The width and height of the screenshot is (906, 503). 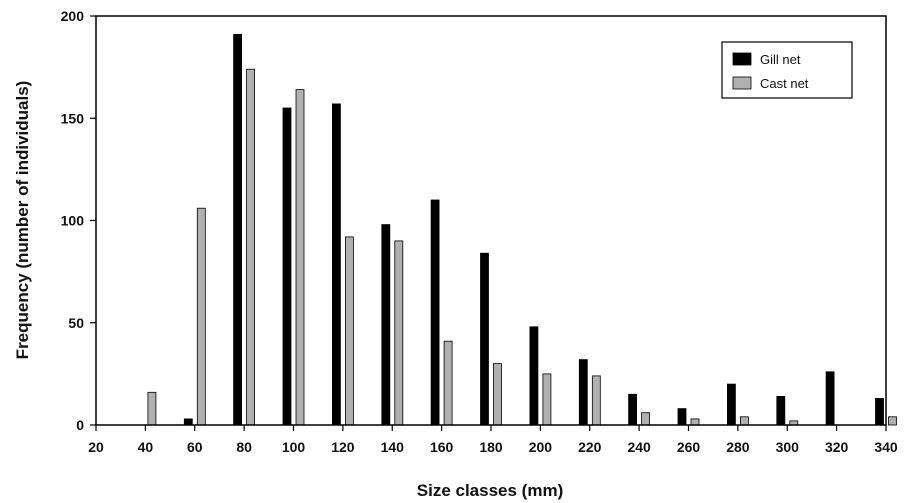 What do you see at coordinates (590, 447) in the screenshot?
I see `x-tick-label: 220` at bounding box center [590, 447].